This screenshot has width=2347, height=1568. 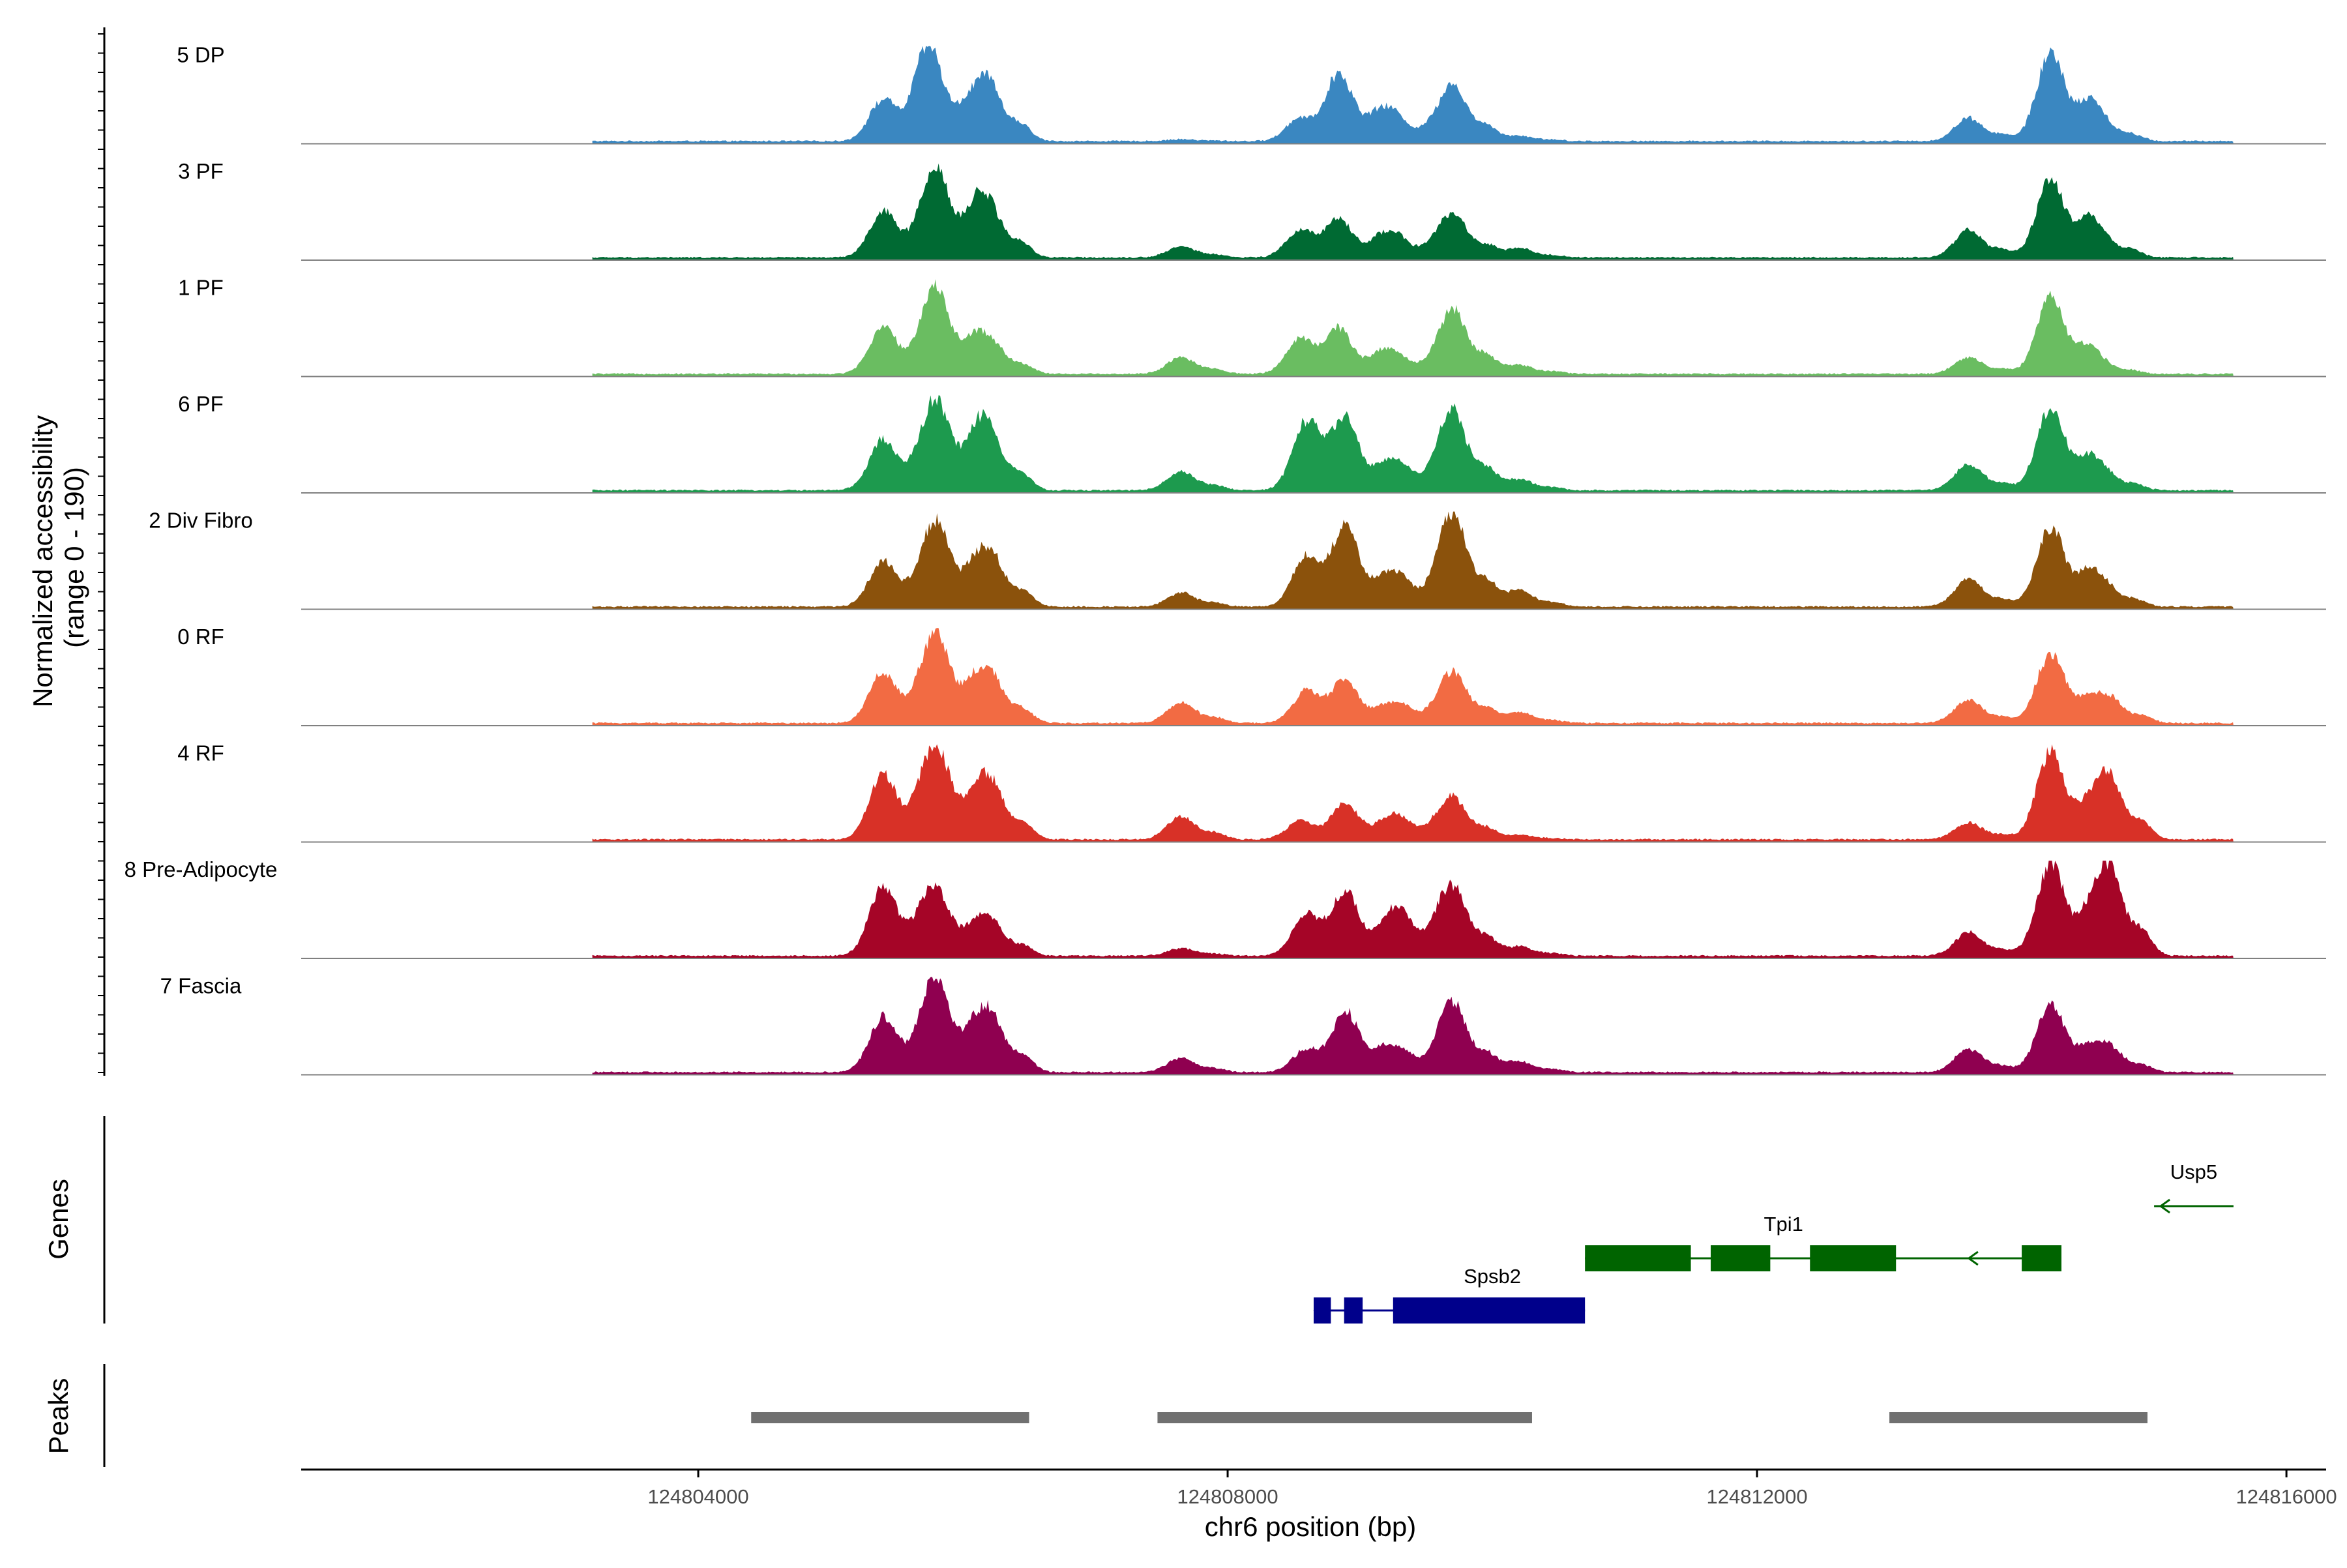 I want to click on track-2-div-fibro, so click(x=1313, y=560).